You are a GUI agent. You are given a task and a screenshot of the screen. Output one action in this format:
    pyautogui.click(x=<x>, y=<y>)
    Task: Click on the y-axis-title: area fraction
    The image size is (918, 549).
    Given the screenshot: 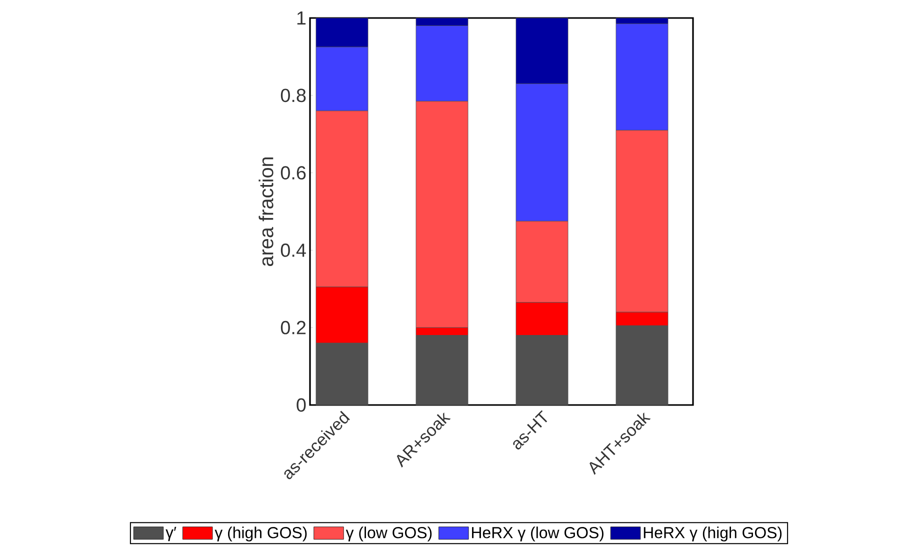 What is the action you would take?
    pyautogui.click(x=266, y=211)
    